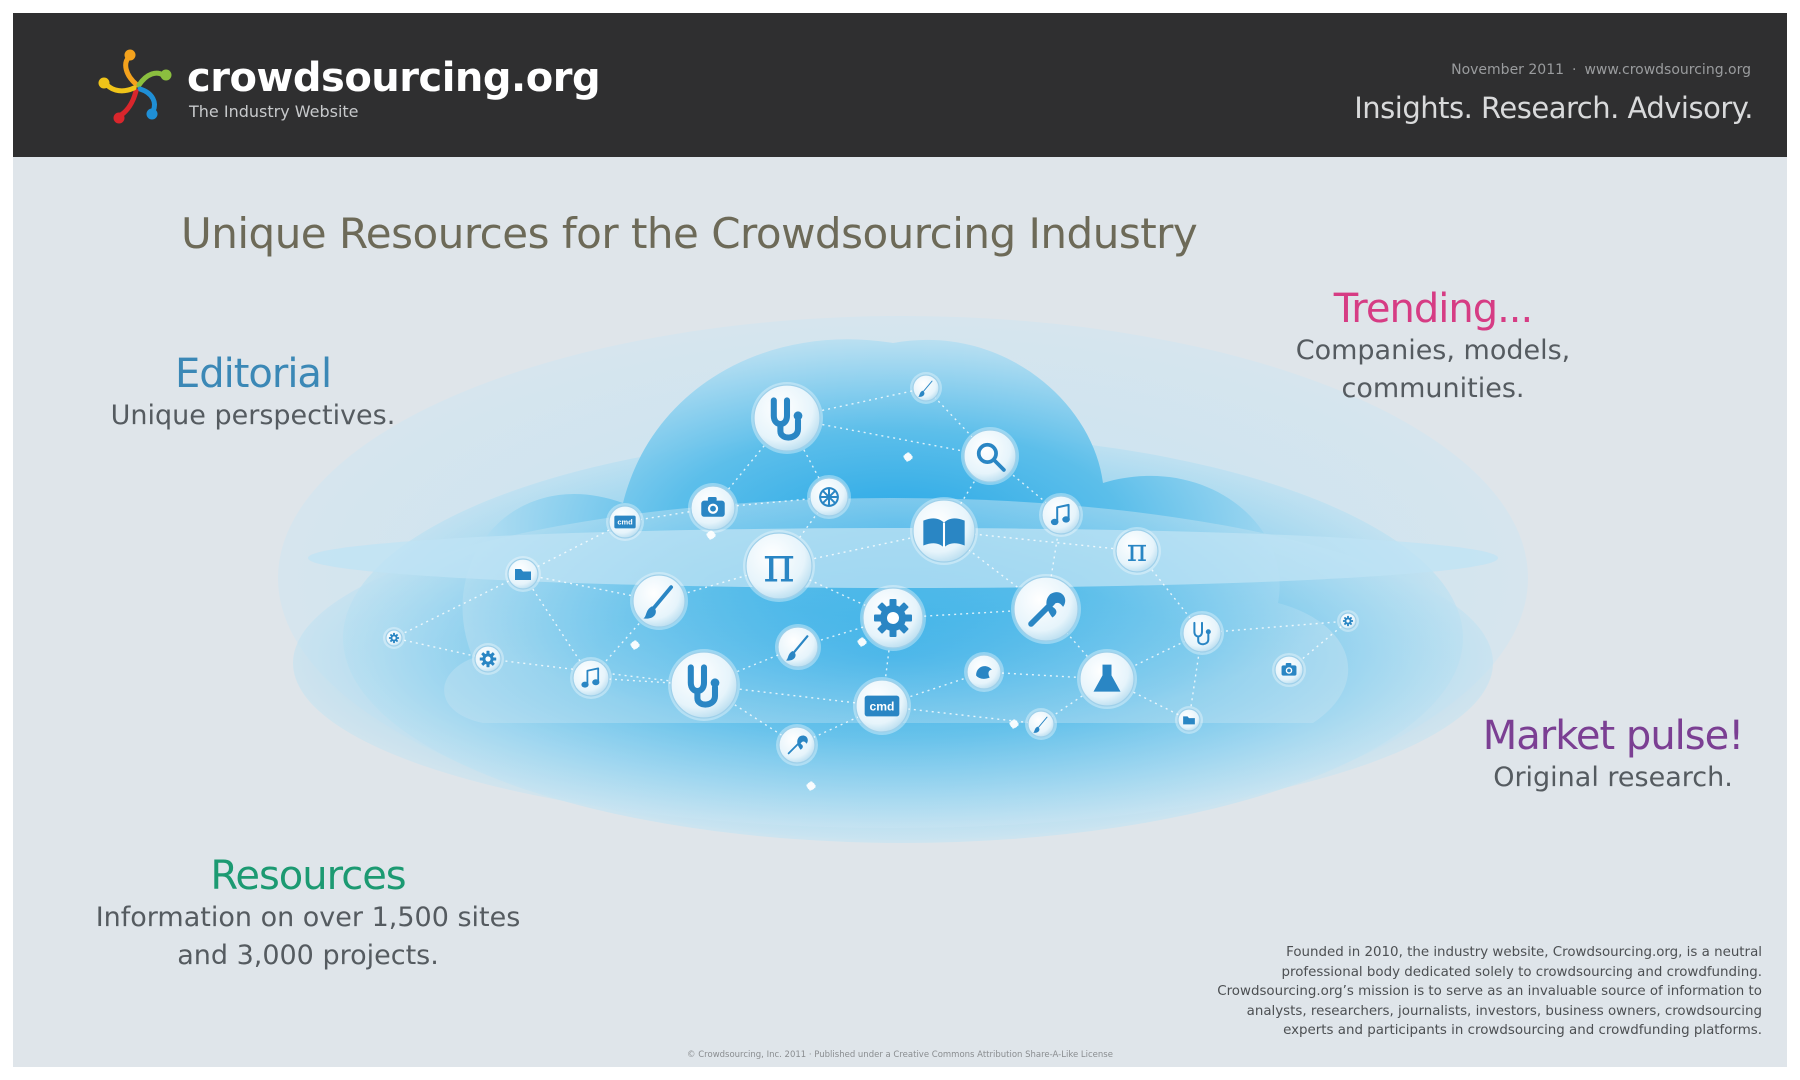  What do you see at coordinates (308, 876) in the screenshot?
I see `resources-heading: Resources` at bounding box center [308, 876].